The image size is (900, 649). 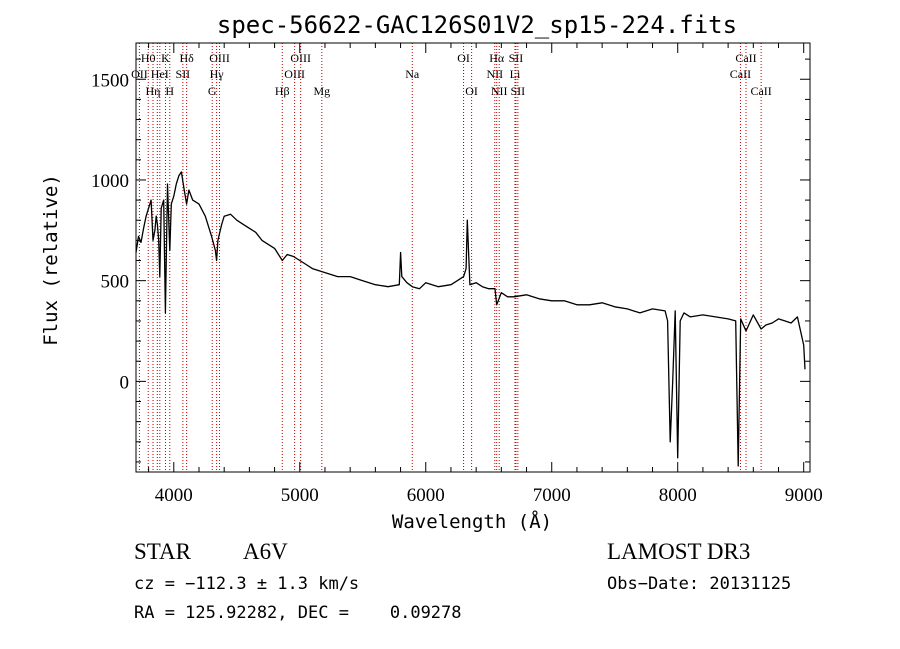 What do you see at coordinates (165, 58) in the screenshot?
I see `line-marker-label: K` at bounding box center [165, 58].